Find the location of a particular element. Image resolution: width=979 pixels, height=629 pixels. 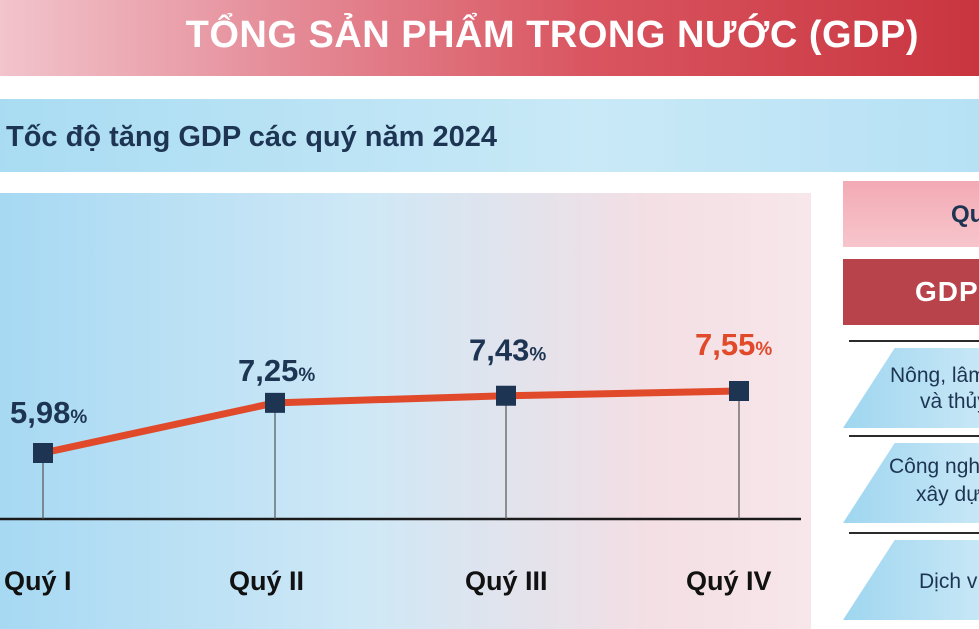

x-tick-label: Quý I is located at coordinates (38, 581).